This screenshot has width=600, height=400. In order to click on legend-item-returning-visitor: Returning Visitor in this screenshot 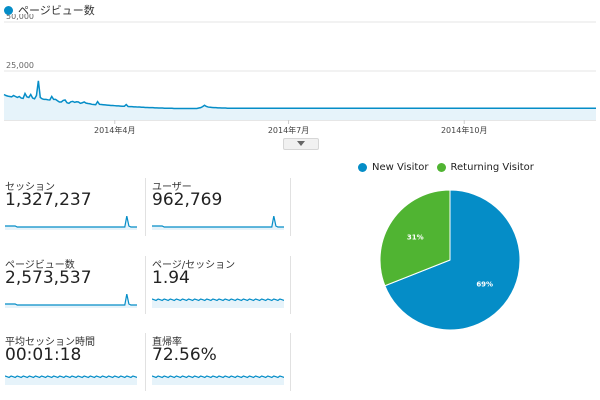, I will do `click(485, 167)`.